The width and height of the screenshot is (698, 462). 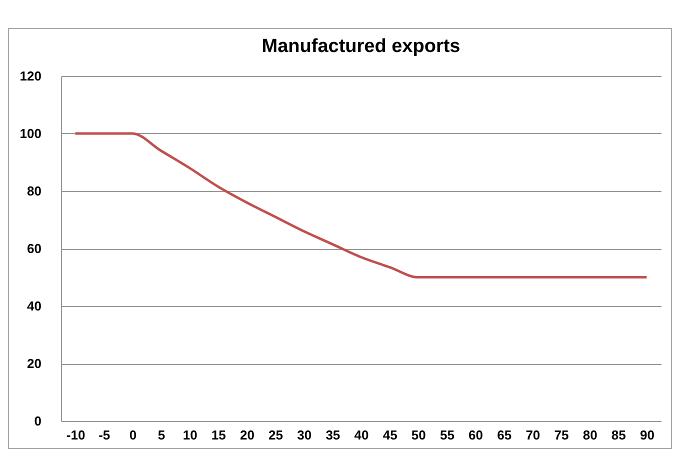 I want to click on x-tick-label: 65, so click(x=504, y=435).